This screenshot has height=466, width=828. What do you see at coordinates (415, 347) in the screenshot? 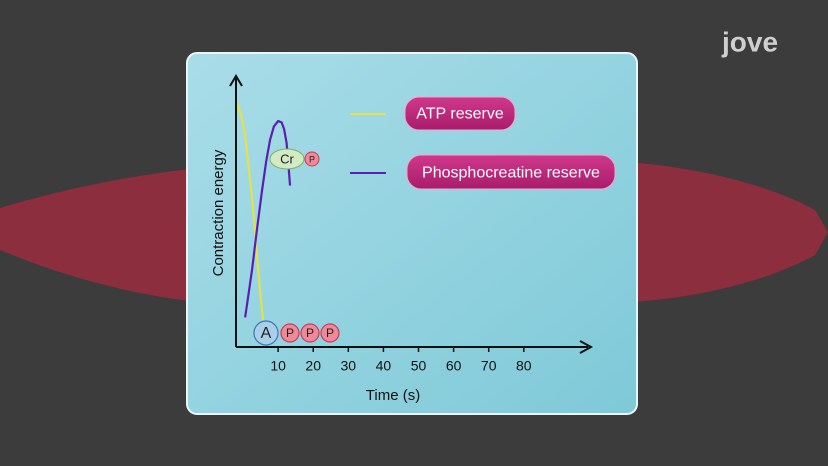
I see `x-axis` at bounding box center [415, 347].